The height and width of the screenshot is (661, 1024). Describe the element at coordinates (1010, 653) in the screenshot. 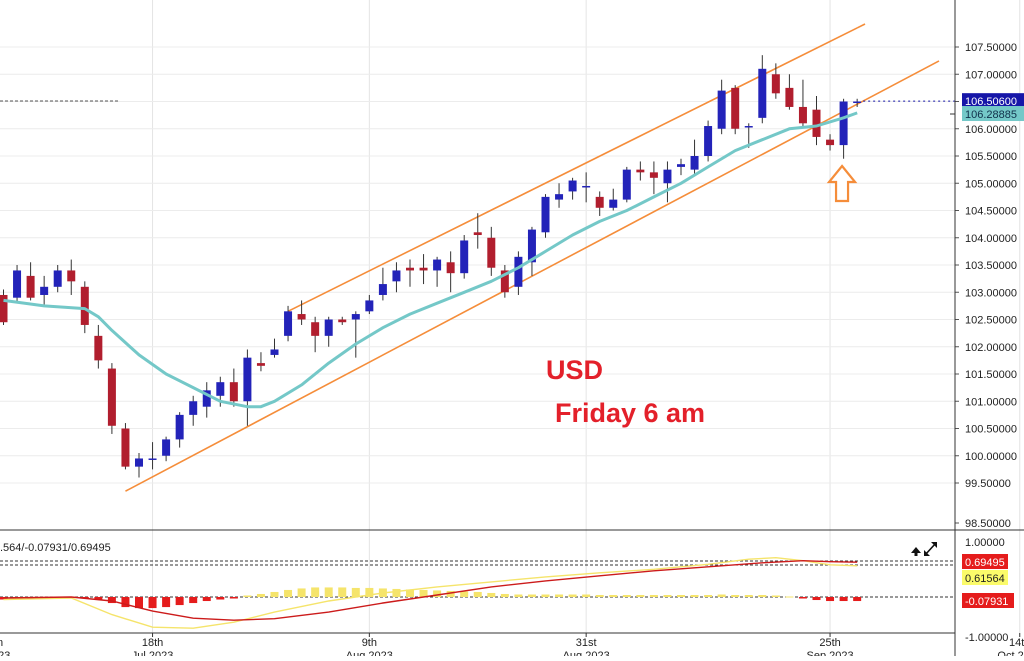

I see `x-tick-month: Oct 2023` at that location.